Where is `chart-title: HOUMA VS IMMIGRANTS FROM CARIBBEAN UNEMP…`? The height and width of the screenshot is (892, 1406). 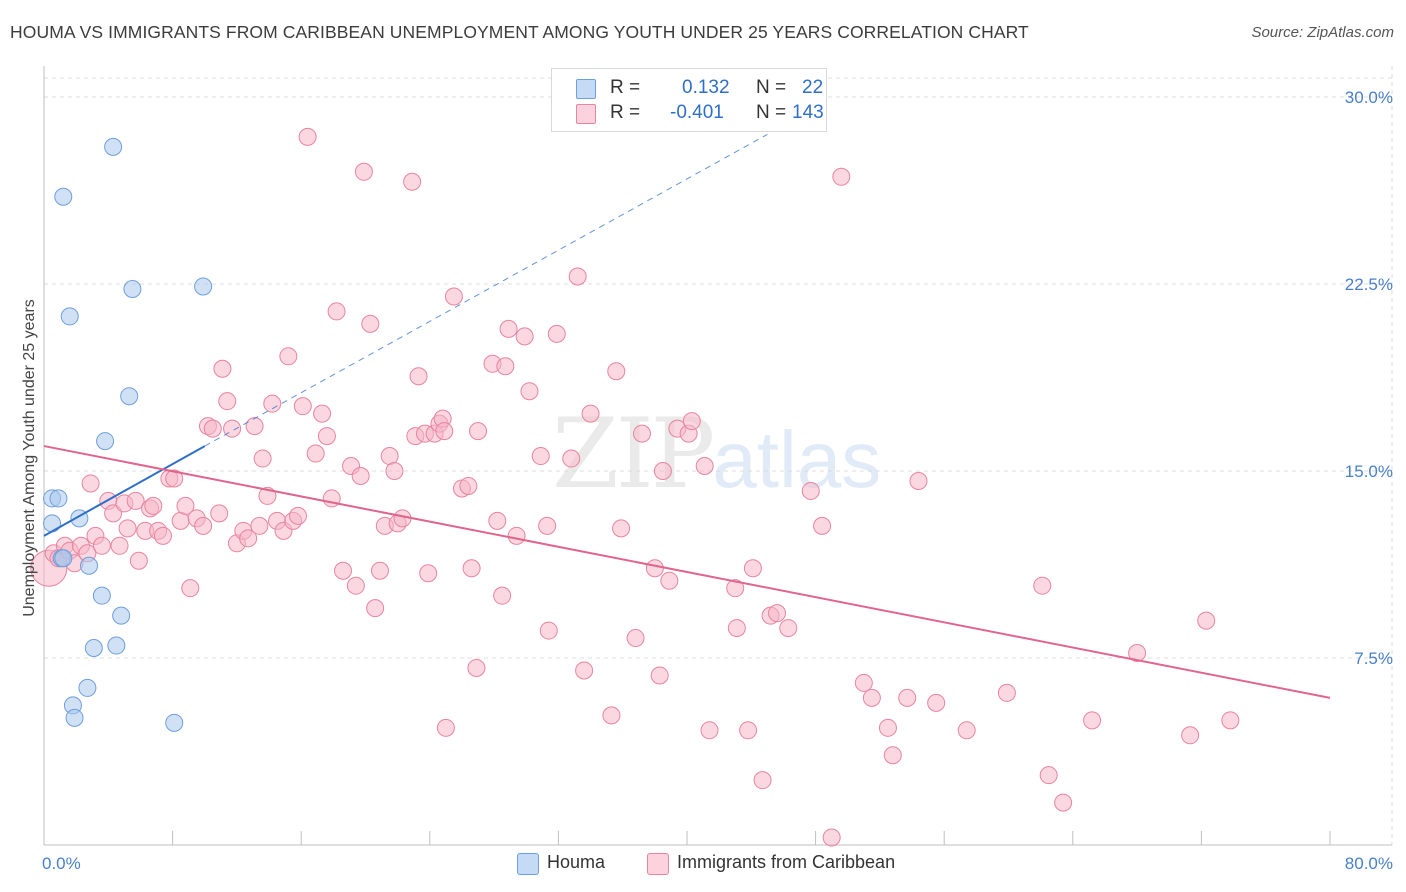
chart-title: HOUMA VS IMMIGRANTS FROM CARIBBEAN UNEMP… is located at coordinates (519, 32).